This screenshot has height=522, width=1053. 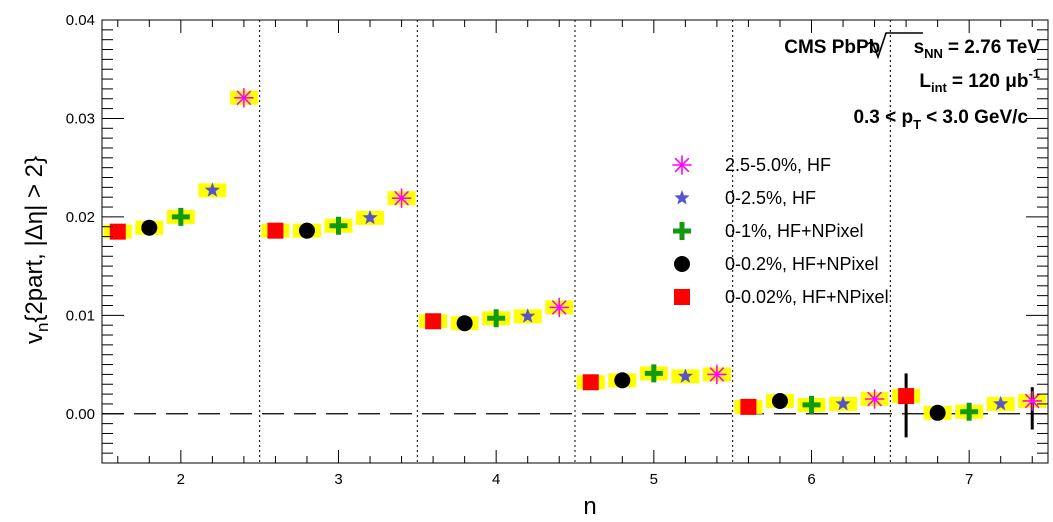 I want to click on y-axis-title-main: v, so click(x=34, y=338).